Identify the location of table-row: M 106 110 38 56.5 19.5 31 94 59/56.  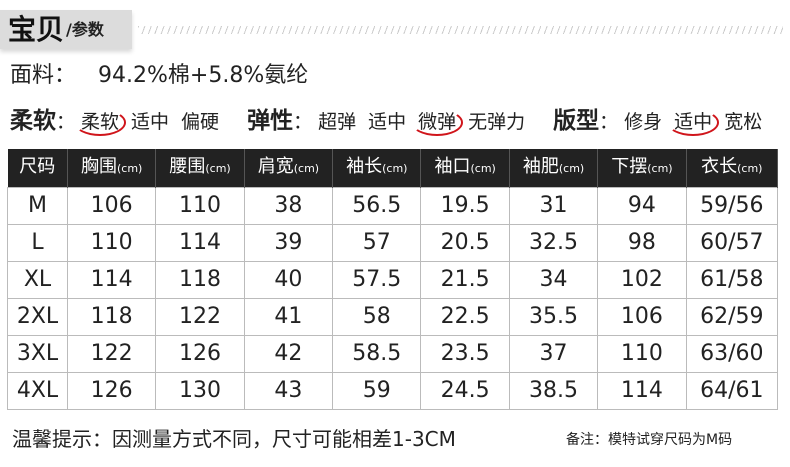
(393, 206).